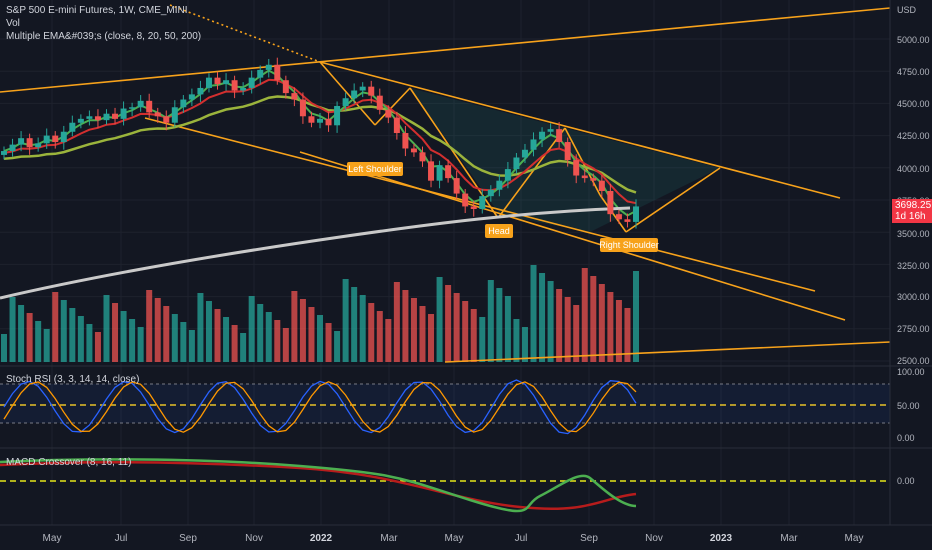 Image resolution: width=932 pixels, height=550 pixels. What do you see at coordinates (913, 40) in the screenshot?
I see `price-tick: 5000.00` at bounding box center [913, 40].